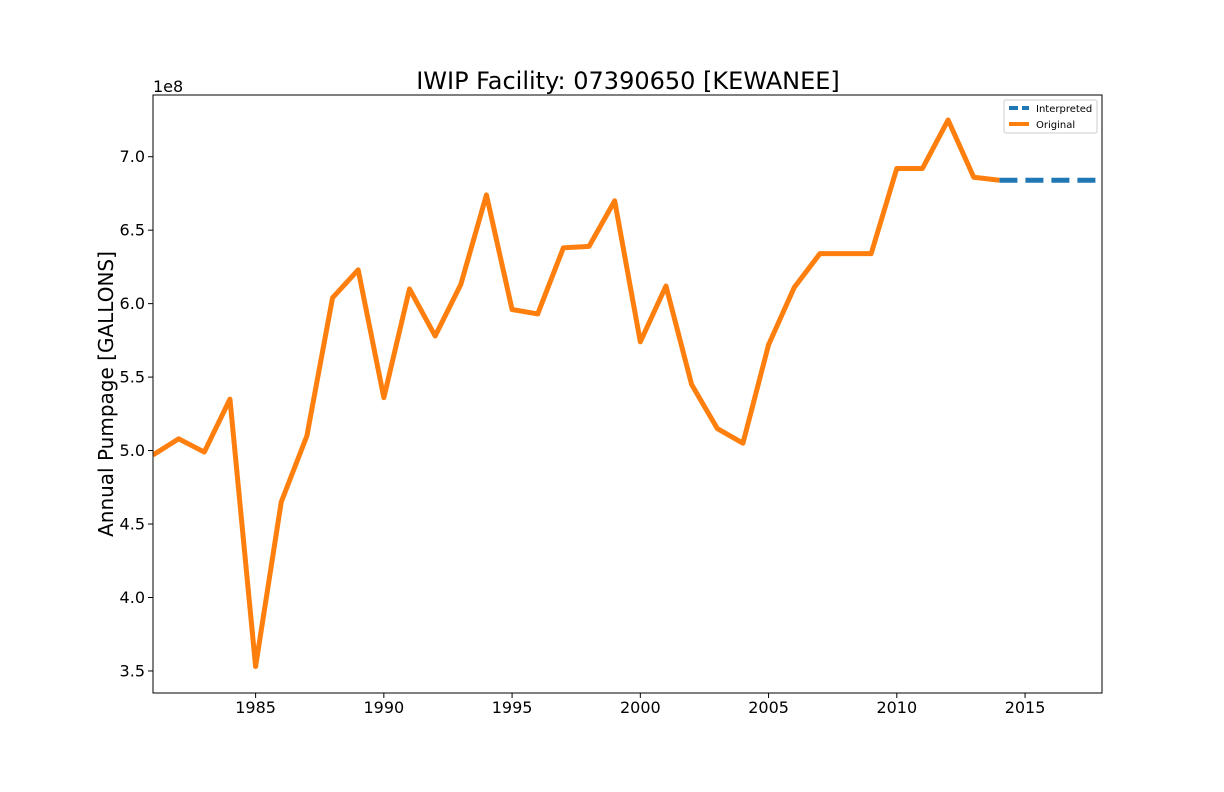 This screenshot has width=1224, height=792. Describe the element at coordinates (132, 450) in the screenshot. I see `y-tick-label: 5.0` at that location.